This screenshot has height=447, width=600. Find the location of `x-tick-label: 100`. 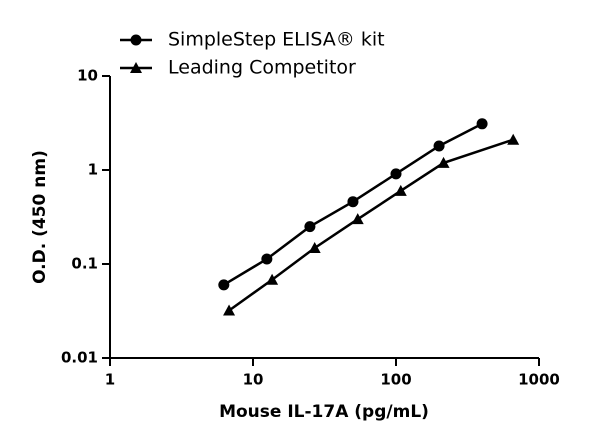

x-tick-label: 100 is located at coordinates (395, 380).